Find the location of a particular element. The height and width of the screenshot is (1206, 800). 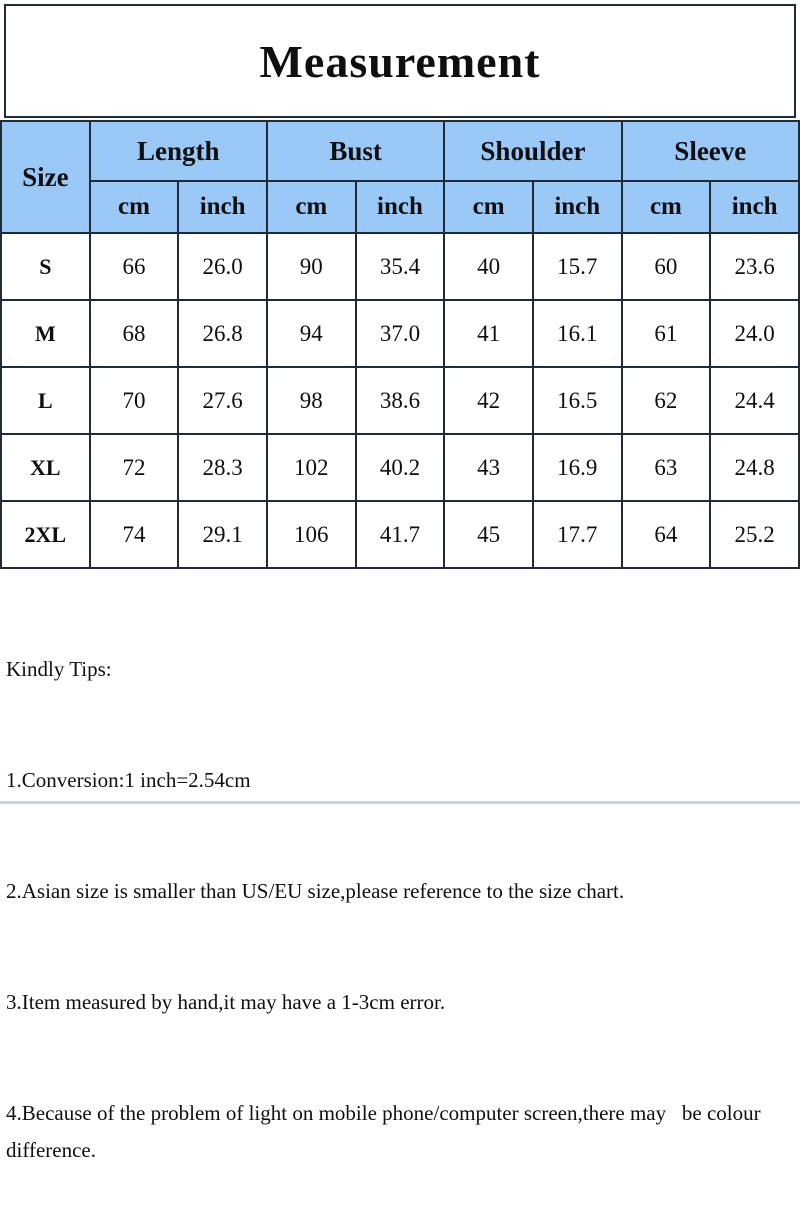

column-header-bust: Bust is located at coordinates (355, 151).